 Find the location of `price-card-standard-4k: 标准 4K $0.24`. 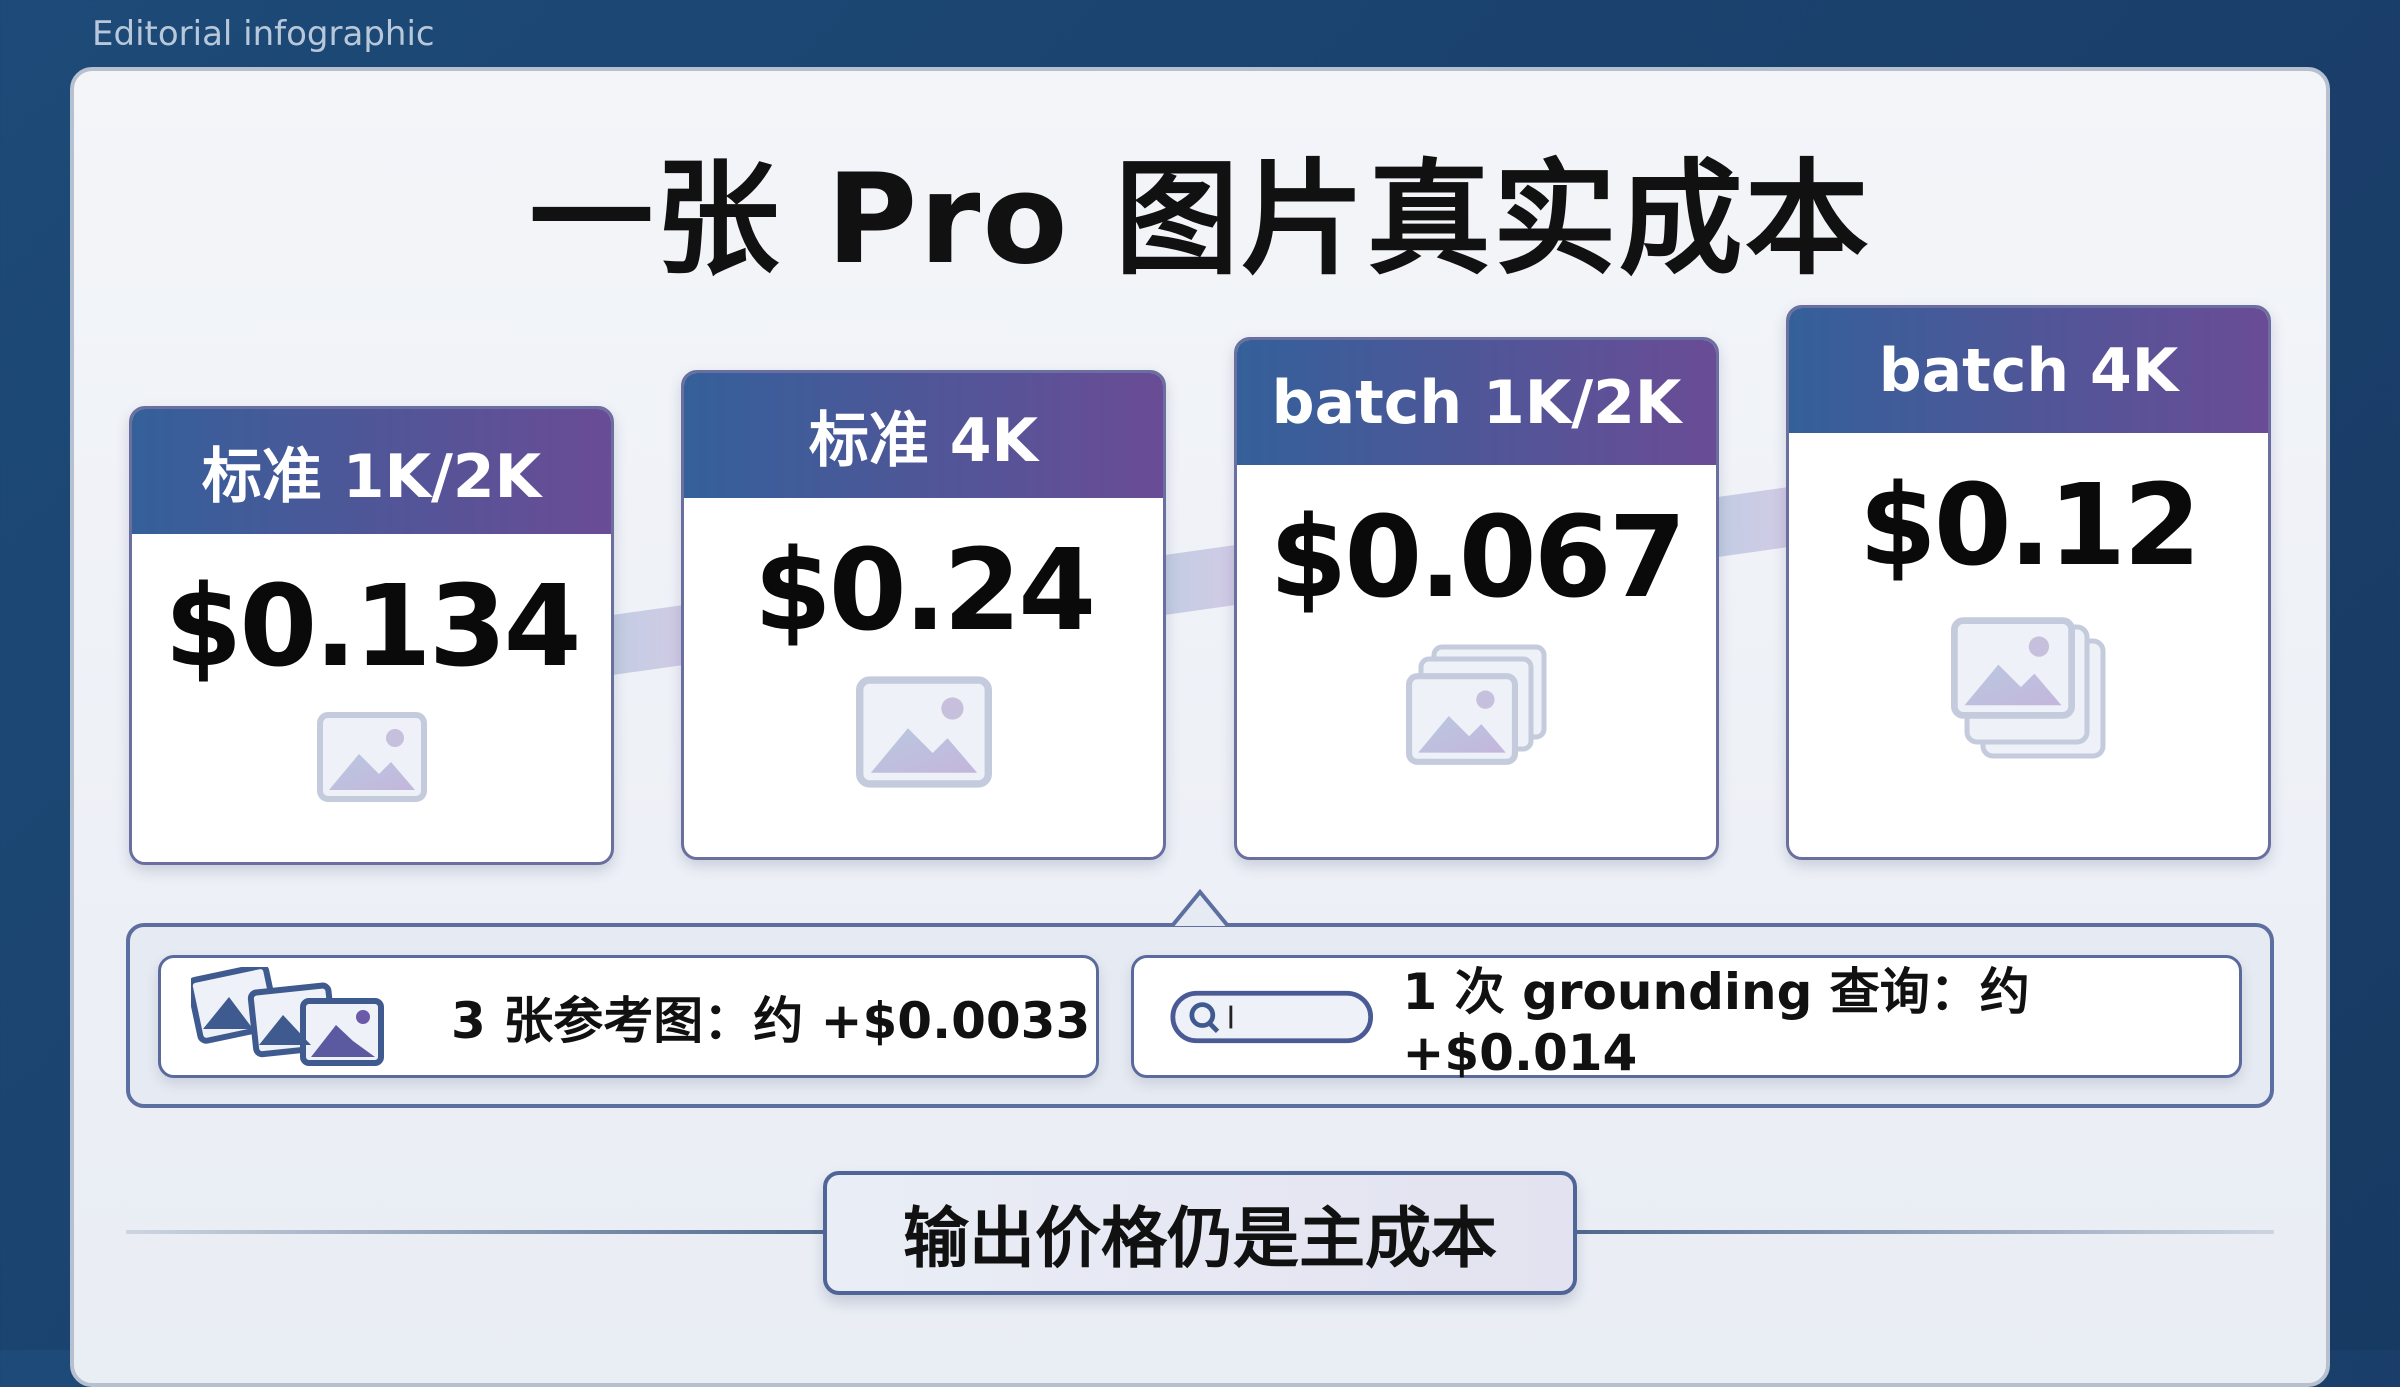

price-card-standard-4k: 标准 4K $0.24 is located at coordinates (923, 615).